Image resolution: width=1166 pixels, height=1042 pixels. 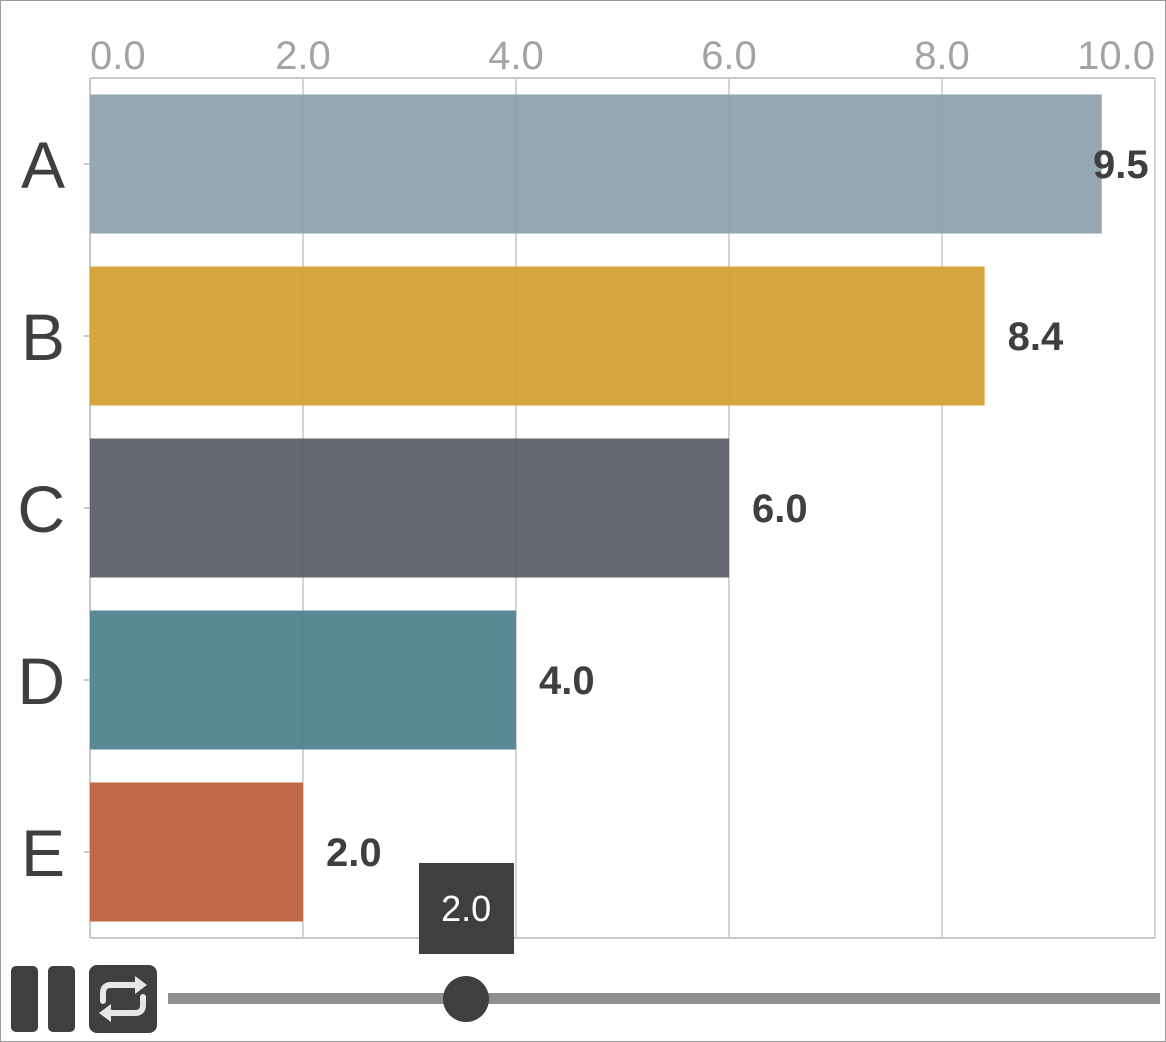 I want to click on value-label-D: 4.0, so click(x=567, y=681).